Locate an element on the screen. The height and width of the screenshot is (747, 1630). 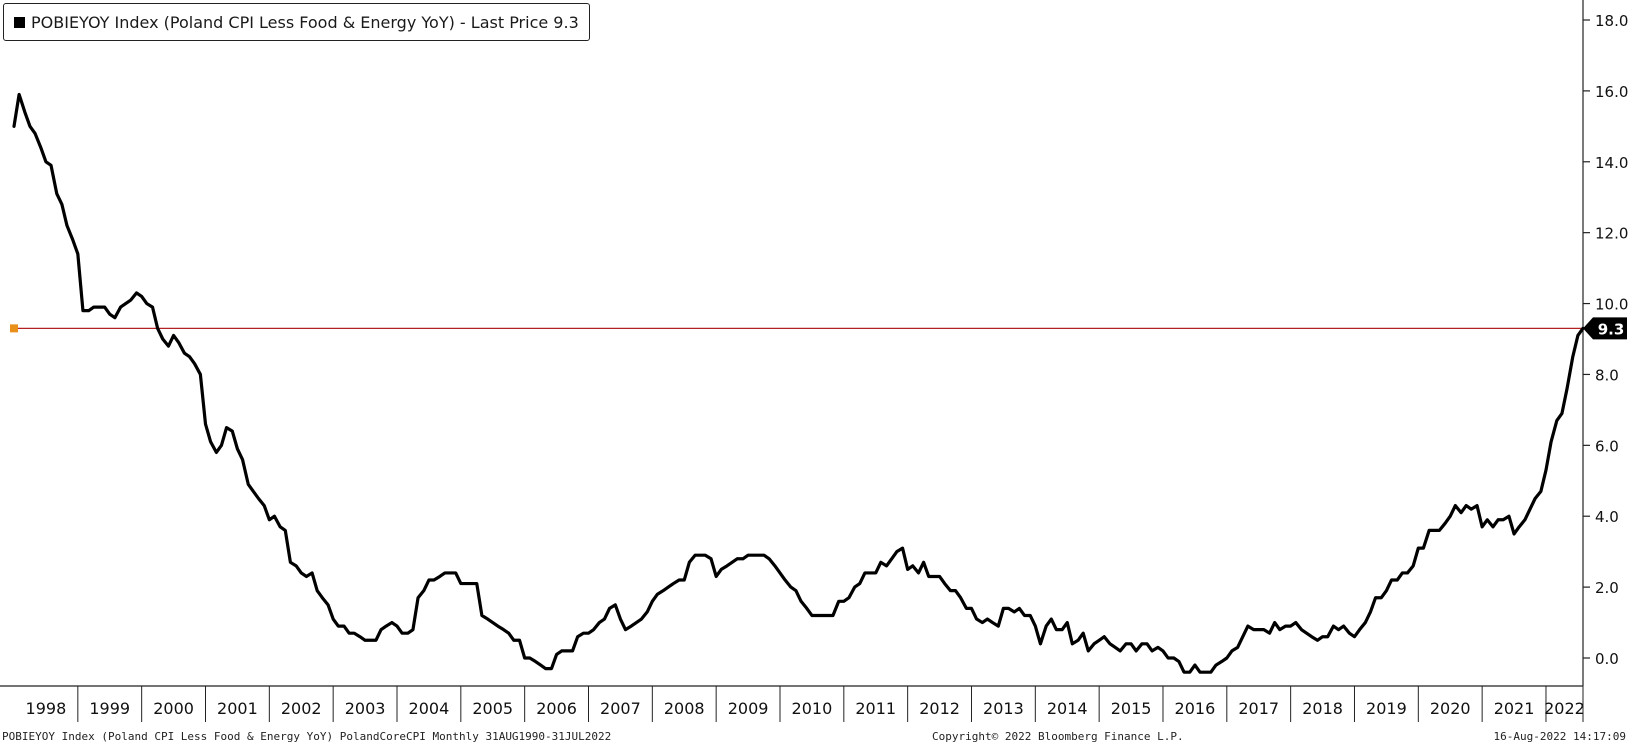
x-tick-label: 2009 is located at coordinates (748, 708).